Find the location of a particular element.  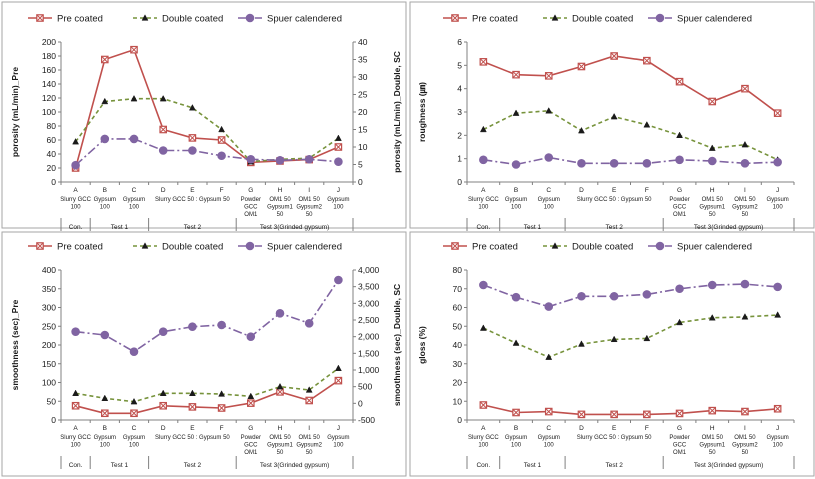

y2-tick-label: 2,000 is located at coordinates (369, 337).